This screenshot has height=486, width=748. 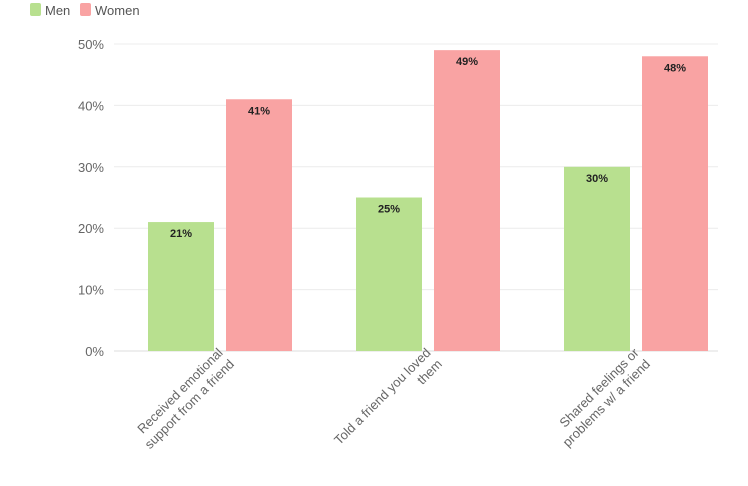 What do you see at coordinates (181, 234) in the screenshot?
I see `data-label-men-1: 21%` at bounding box center [181, 234].